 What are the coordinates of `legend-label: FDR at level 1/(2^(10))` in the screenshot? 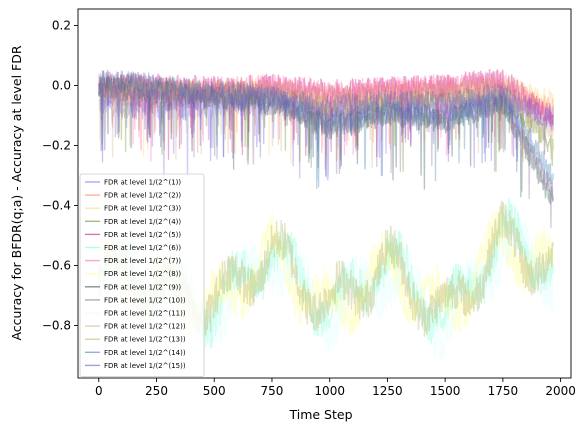 It's located at (145, 300).